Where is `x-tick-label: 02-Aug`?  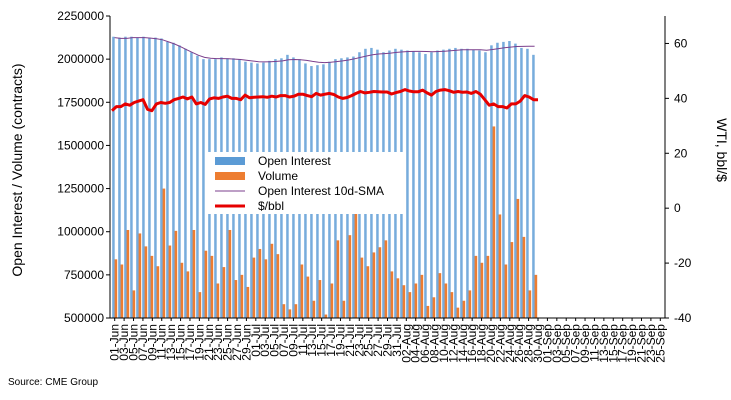 x-tick-label: 02-Aug is located at coordinates (406, 343).